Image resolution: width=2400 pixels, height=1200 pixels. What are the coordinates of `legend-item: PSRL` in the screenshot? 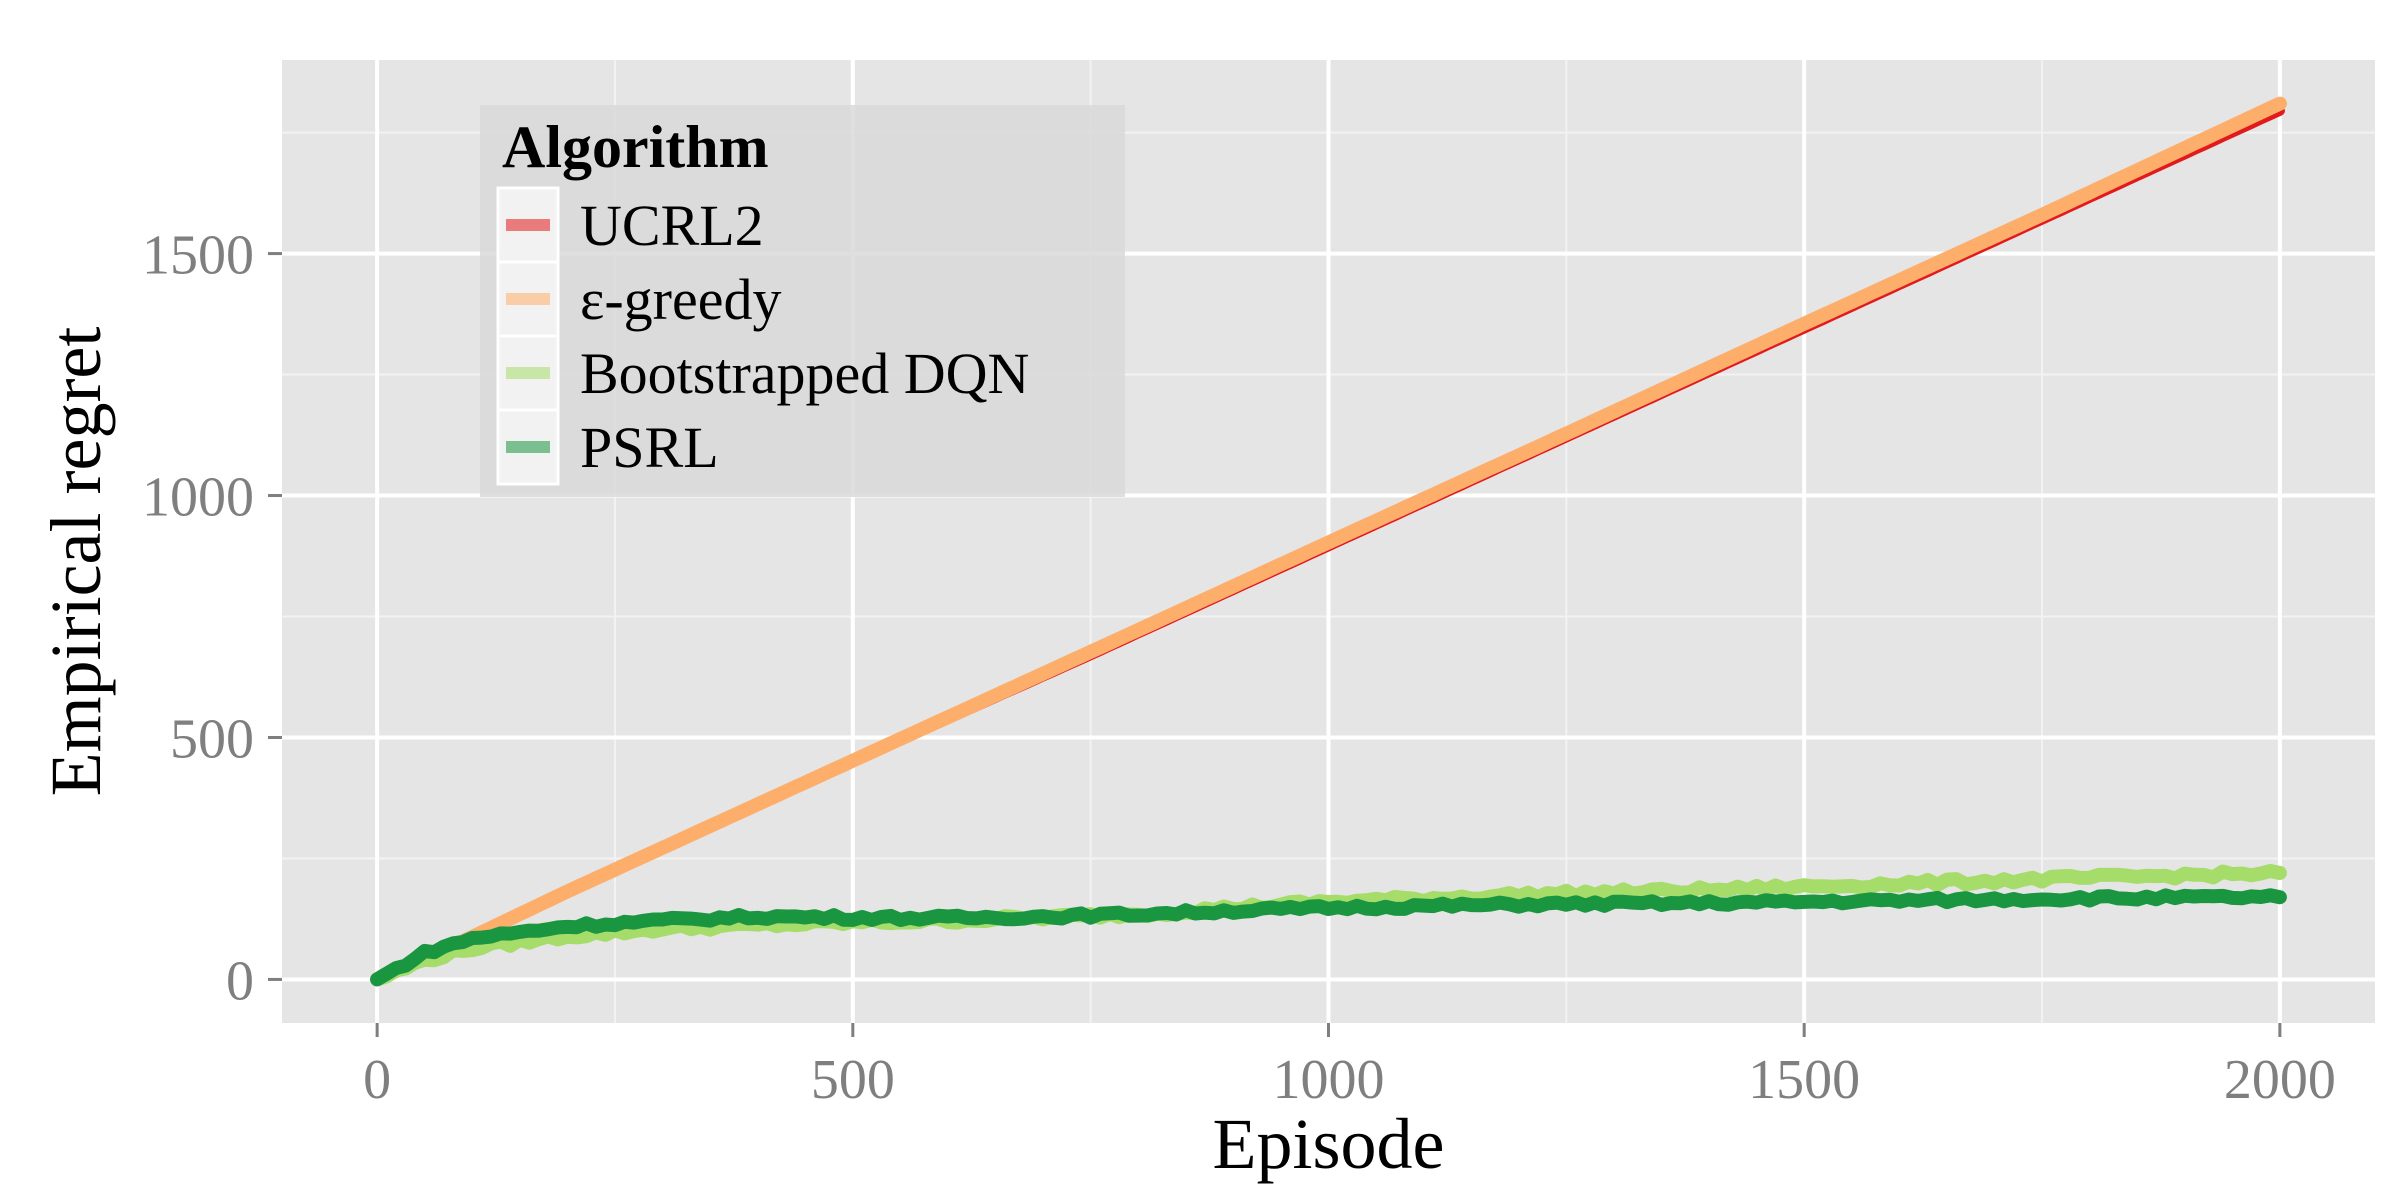 It's located at (607, 447).